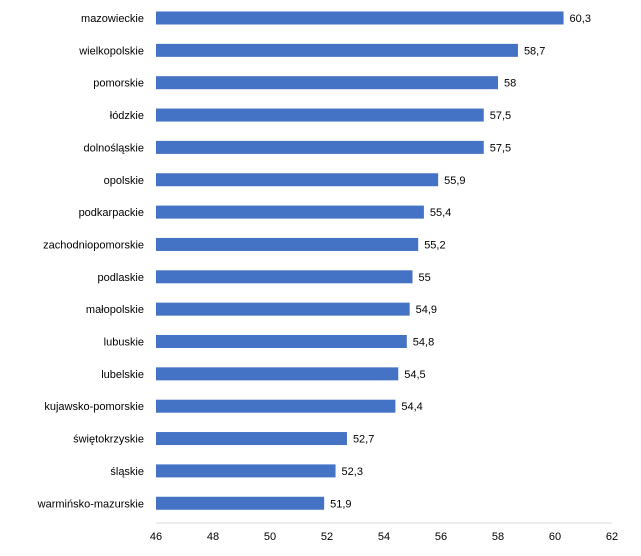  Describe the element at coordinates (363, 440) in the screenshot. I see `value-label: 52,7` at that location.